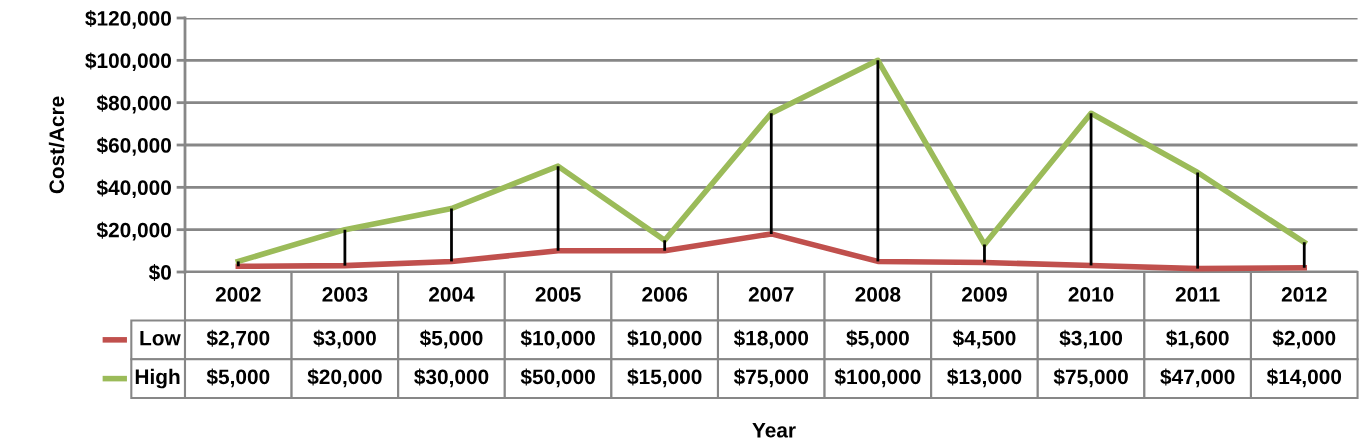 This screenshot has width=1363, height=444. Describe the element at coordinates (238, 294) in the screenshot. I see `x-tick-label: 2002` at that location.